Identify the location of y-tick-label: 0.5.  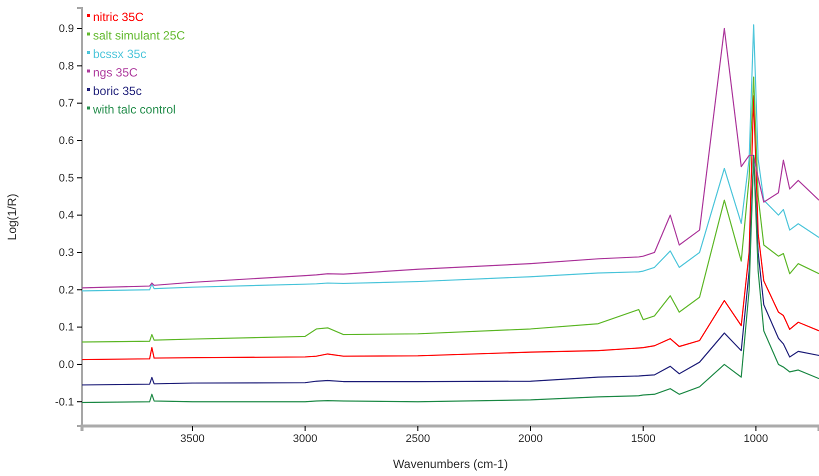
(66, 178).